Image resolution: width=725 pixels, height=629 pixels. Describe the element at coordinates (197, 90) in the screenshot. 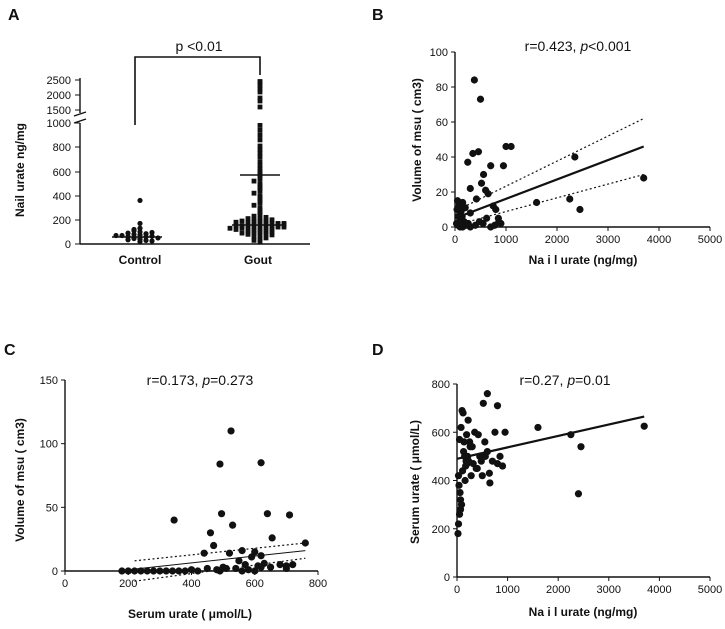

I see `panel-a-significance-bracket` at that location.